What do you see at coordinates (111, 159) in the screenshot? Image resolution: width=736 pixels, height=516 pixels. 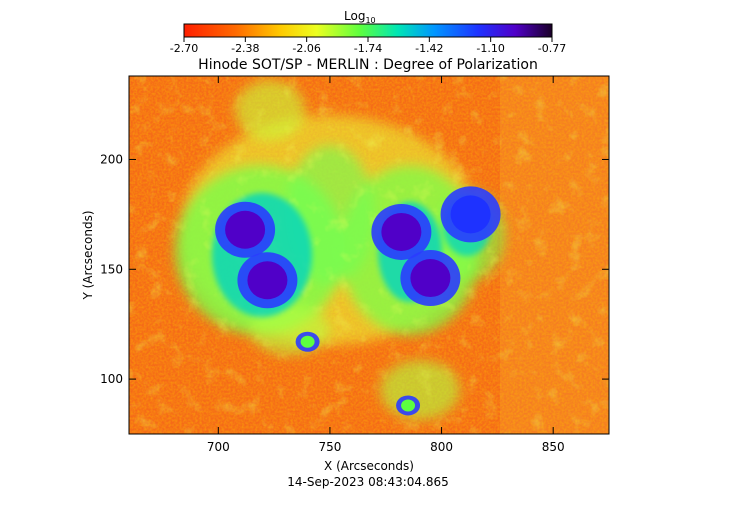 I see `y-tick-label: 200` at bounding box center [111, 159].